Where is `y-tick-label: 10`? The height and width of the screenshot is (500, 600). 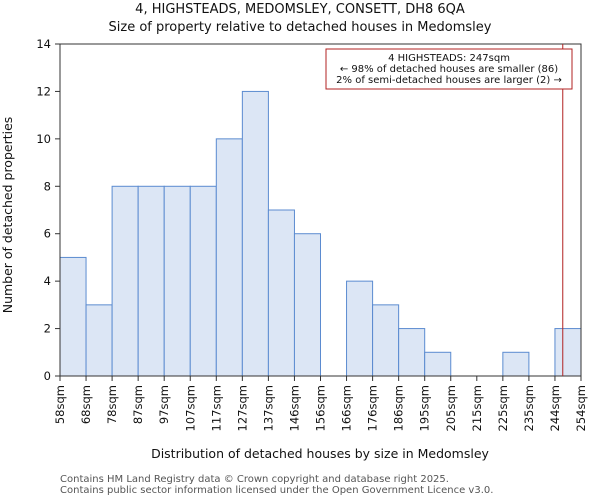 y-tick-label: 10 is located at coordinates (43, 139).